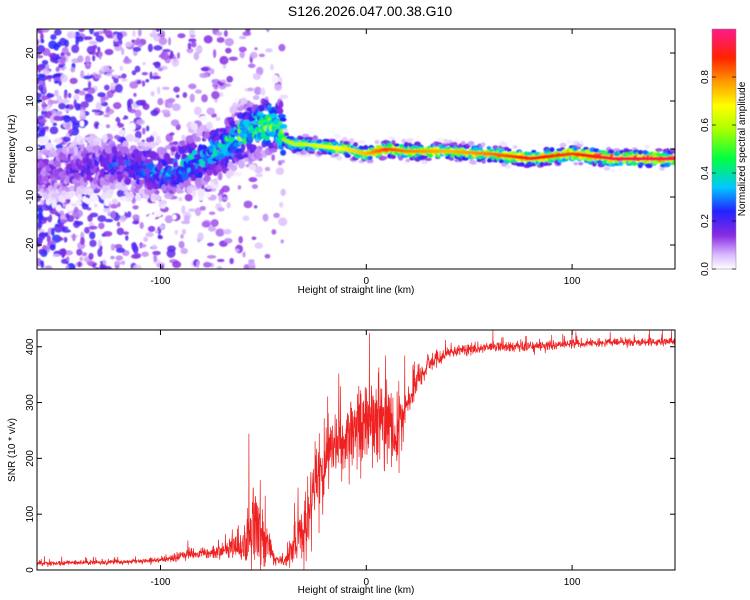 The width and height of the screenshot is (750, 600). What do you see at coordinates (30, 458) in the screenshot?
I see `snr-y-tick-label-2: 200` at bounding box center [30, 458].